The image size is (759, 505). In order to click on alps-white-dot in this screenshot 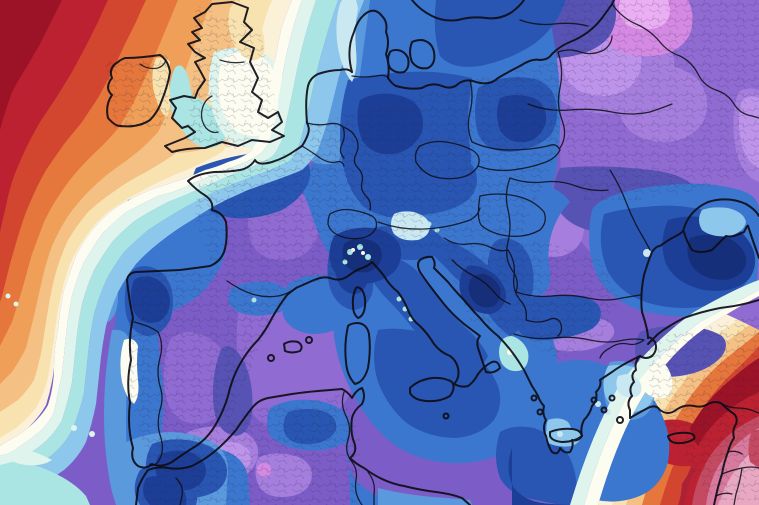, I will do `click(363, 253)`.